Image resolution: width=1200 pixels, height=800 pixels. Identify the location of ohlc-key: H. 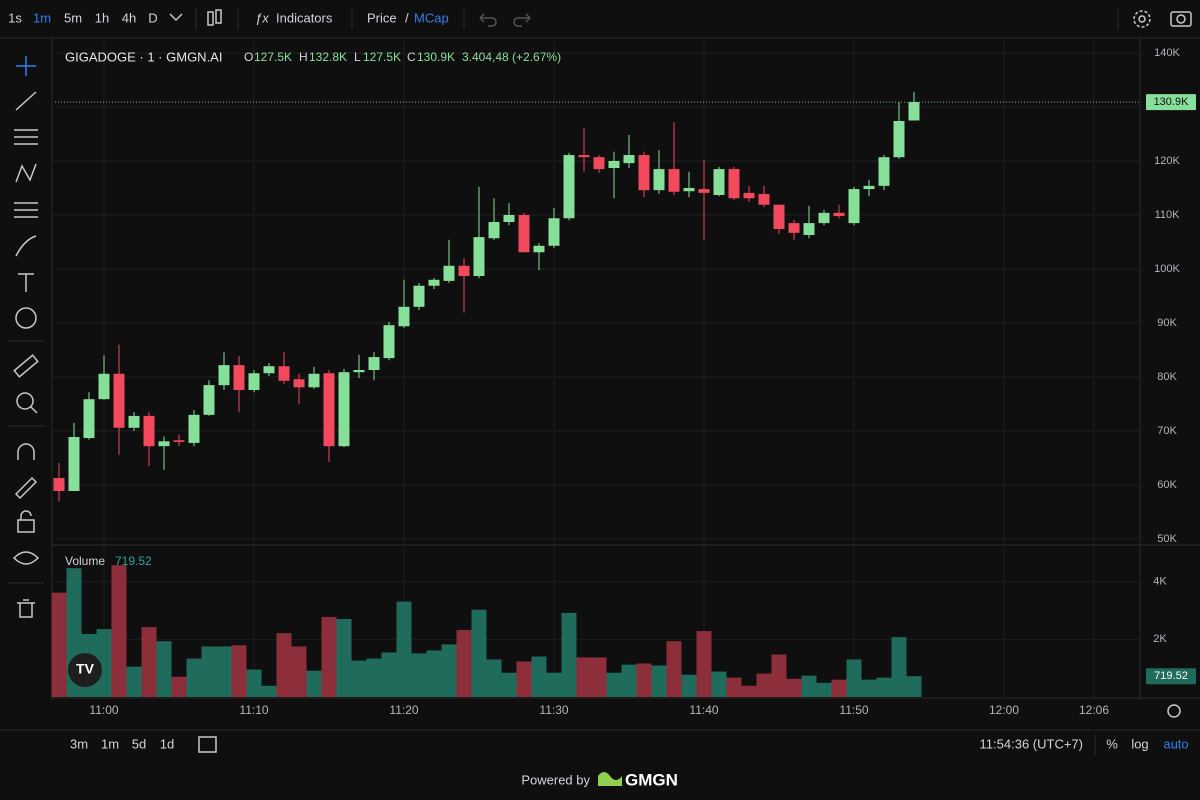
(303, 57).